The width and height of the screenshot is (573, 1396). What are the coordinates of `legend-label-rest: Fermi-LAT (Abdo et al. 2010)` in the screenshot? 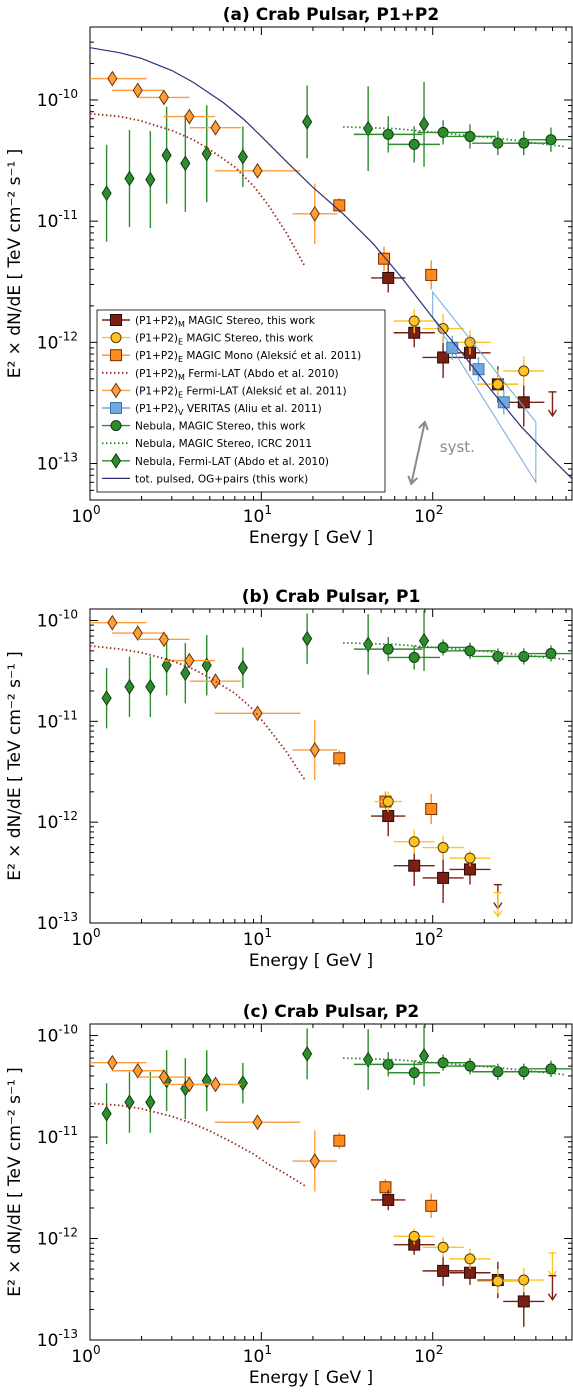 It's located at (262, 374).